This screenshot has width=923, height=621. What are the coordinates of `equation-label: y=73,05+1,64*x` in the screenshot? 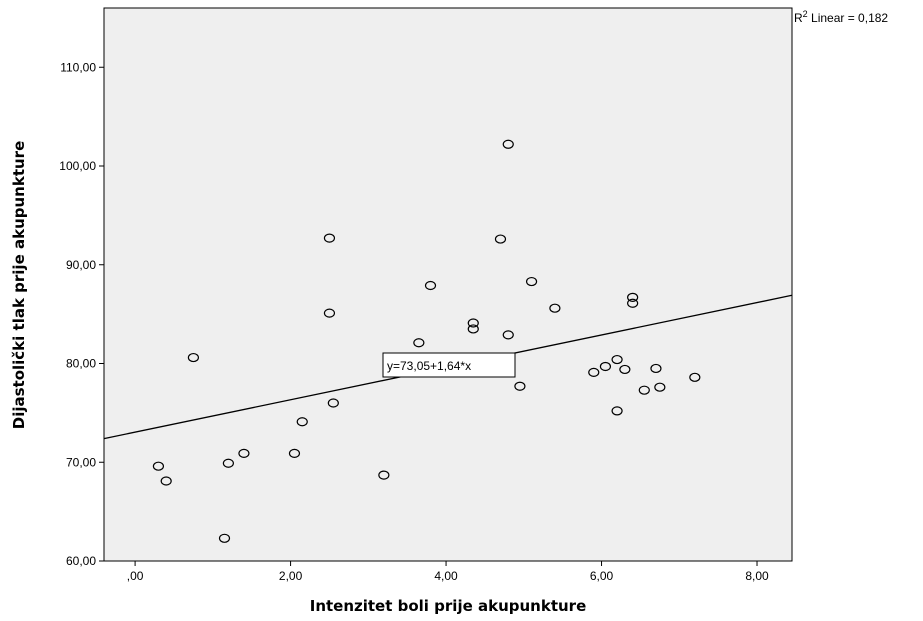 It's located at (449, 365).